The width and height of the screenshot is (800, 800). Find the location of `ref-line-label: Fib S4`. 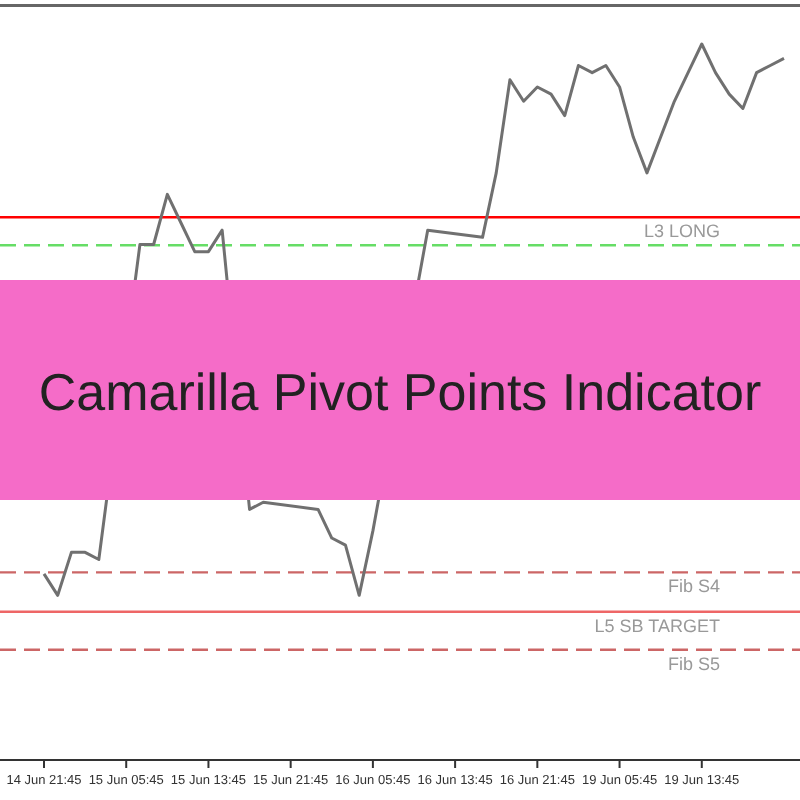

ref-line-label: Fib S4 is located at coordinates (693, 586).